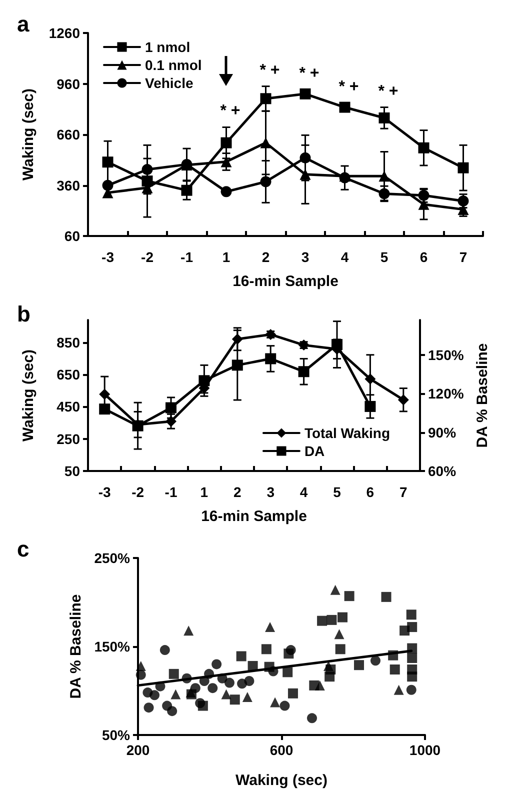 The image size is (513, 797). I want to click on legend-label: DA, so click(314, 451).